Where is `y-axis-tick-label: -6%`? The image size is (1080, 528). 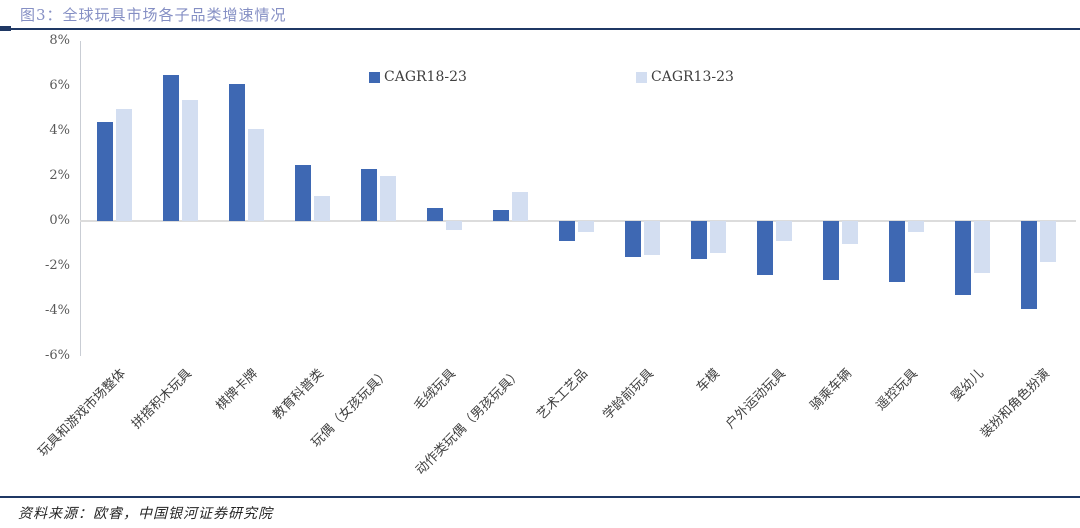
y-axis-tick-label: -6% is located at coordinates (57, 355).